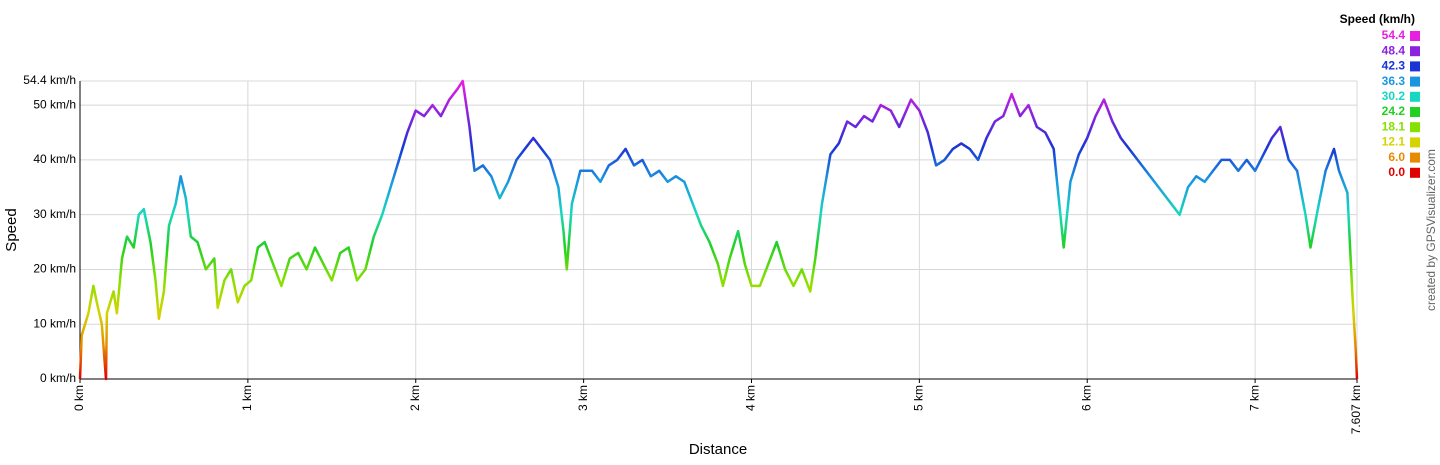 The height and width of the screenshot is (465, 1440). Describe the element at coordinates (49, 80) in the screenshot. I see `y-tick-label: 54.4 km/h` at that location.